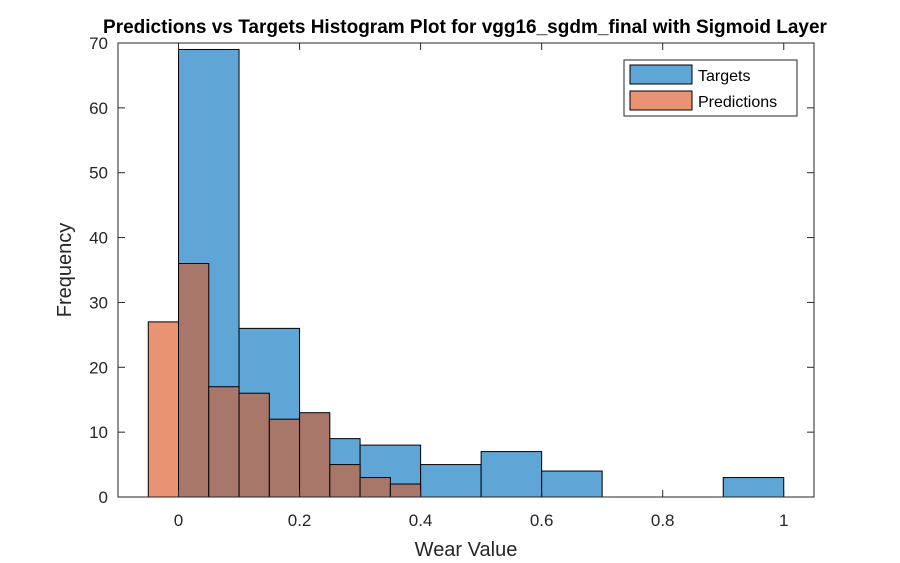 This screenshot has height=563, width=900. I want to click on legend-label-predictions: Predictions, so click(737, 102).